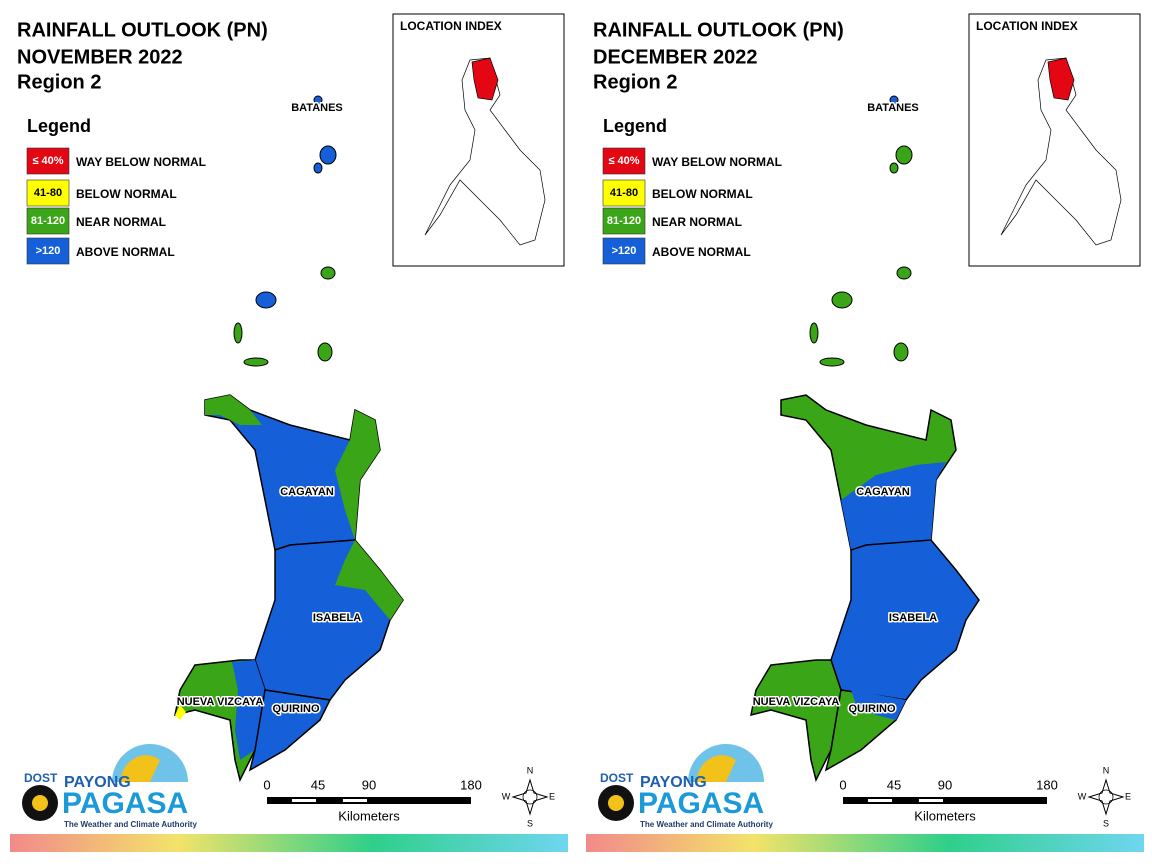 This screenshot has height=864, width=1152. Describe the element at coordinates (675, 57) in the screenshot. I see `title-line: DECEMBER 2022` at that location.